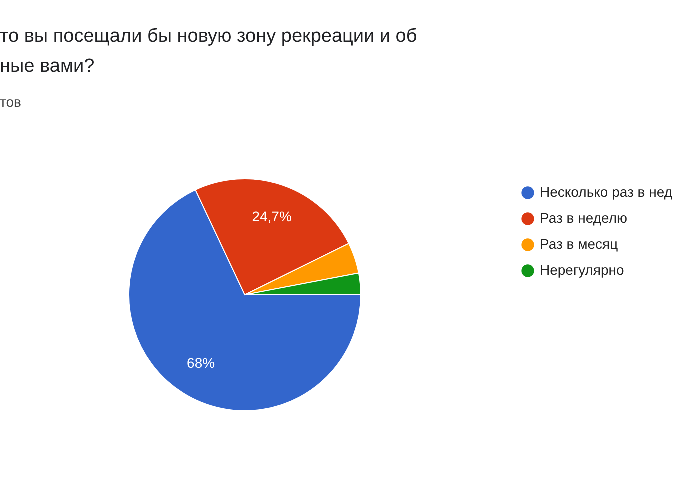  I want to click on text: тов, so click(11, 102).